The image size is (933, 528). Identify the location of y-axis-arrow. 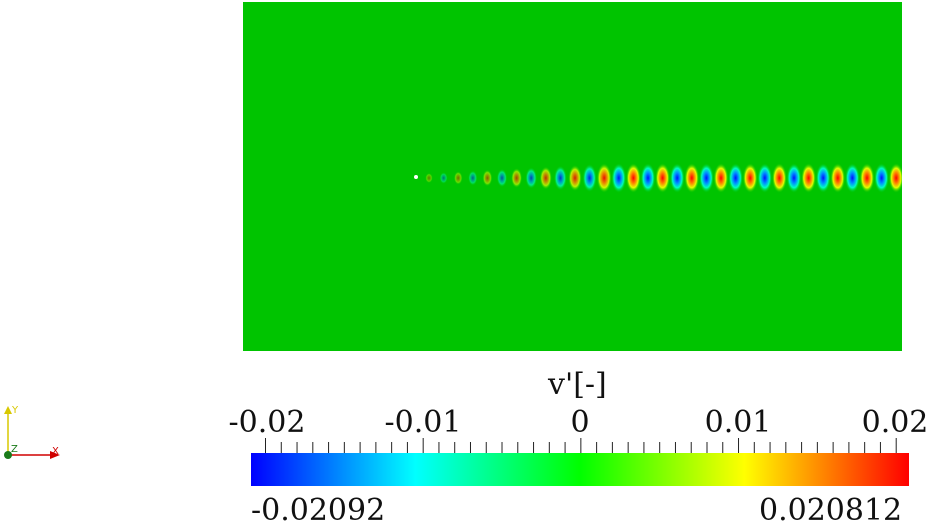
(8, 410).